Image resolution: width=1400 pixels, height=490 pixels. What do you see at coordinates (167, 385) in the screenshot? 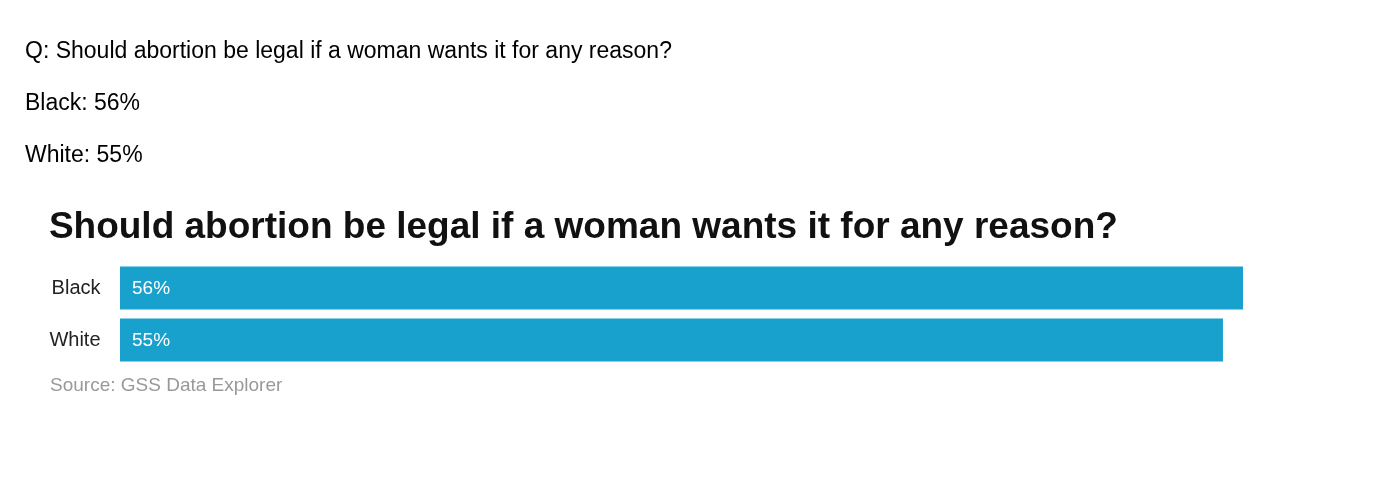
I see `source-note: Source: GSS Data Explorer` at bounding box center [167, 385].